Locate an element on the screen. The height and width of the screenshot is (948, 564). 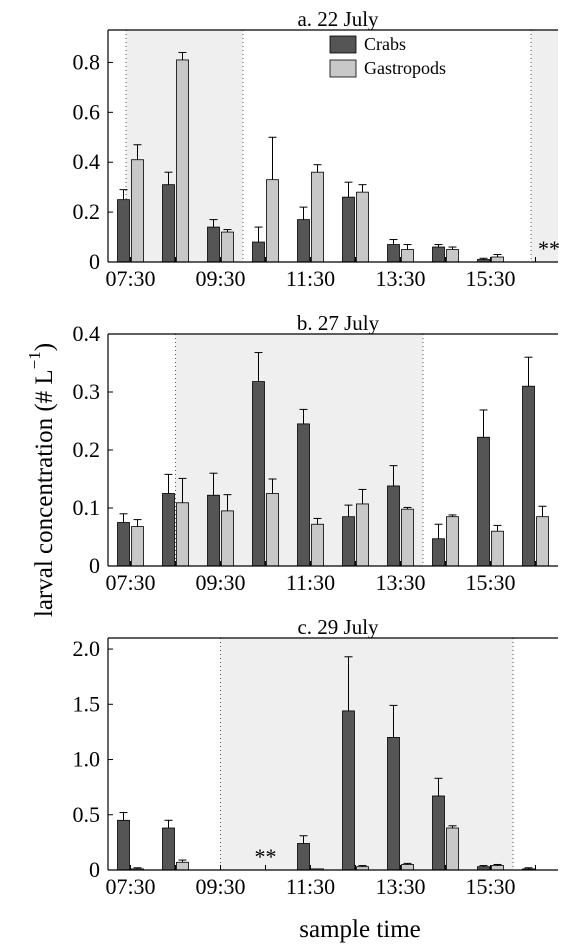
y-tick-label: 0.5 is located at coordinates (87, 814).